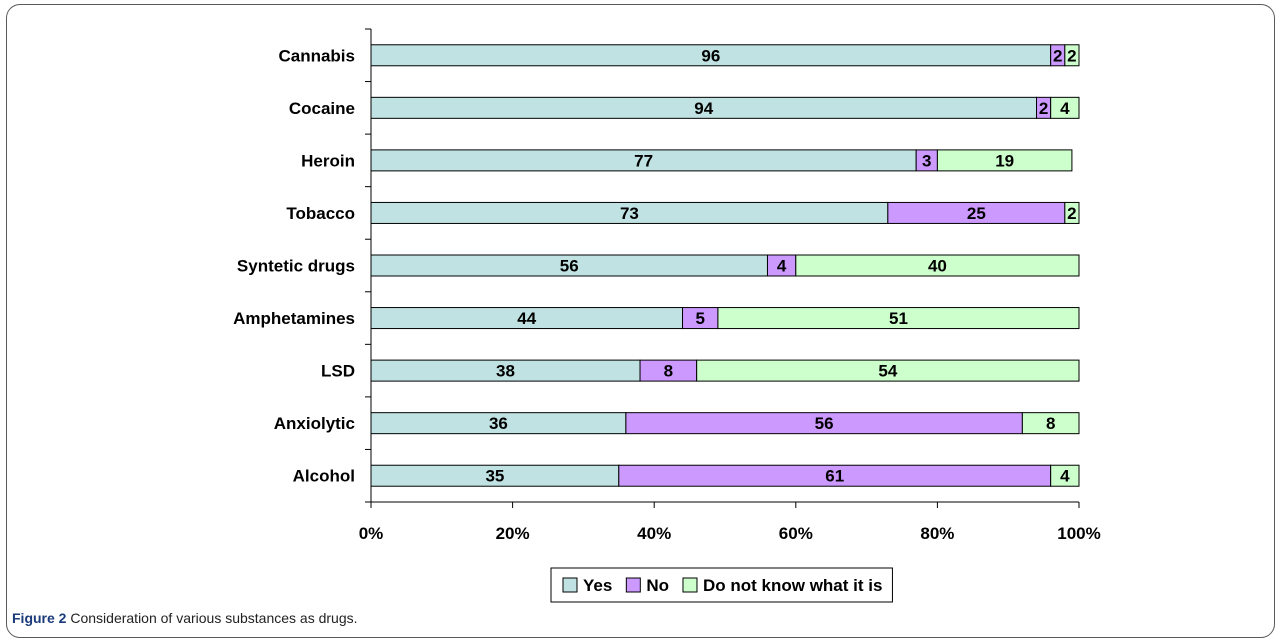 The image size is (1281, 642). Describe the element at coordinates (296, 266) in the screenshot. I see `category-label-syntetic-drugs: Syntetic drugs` at that location.